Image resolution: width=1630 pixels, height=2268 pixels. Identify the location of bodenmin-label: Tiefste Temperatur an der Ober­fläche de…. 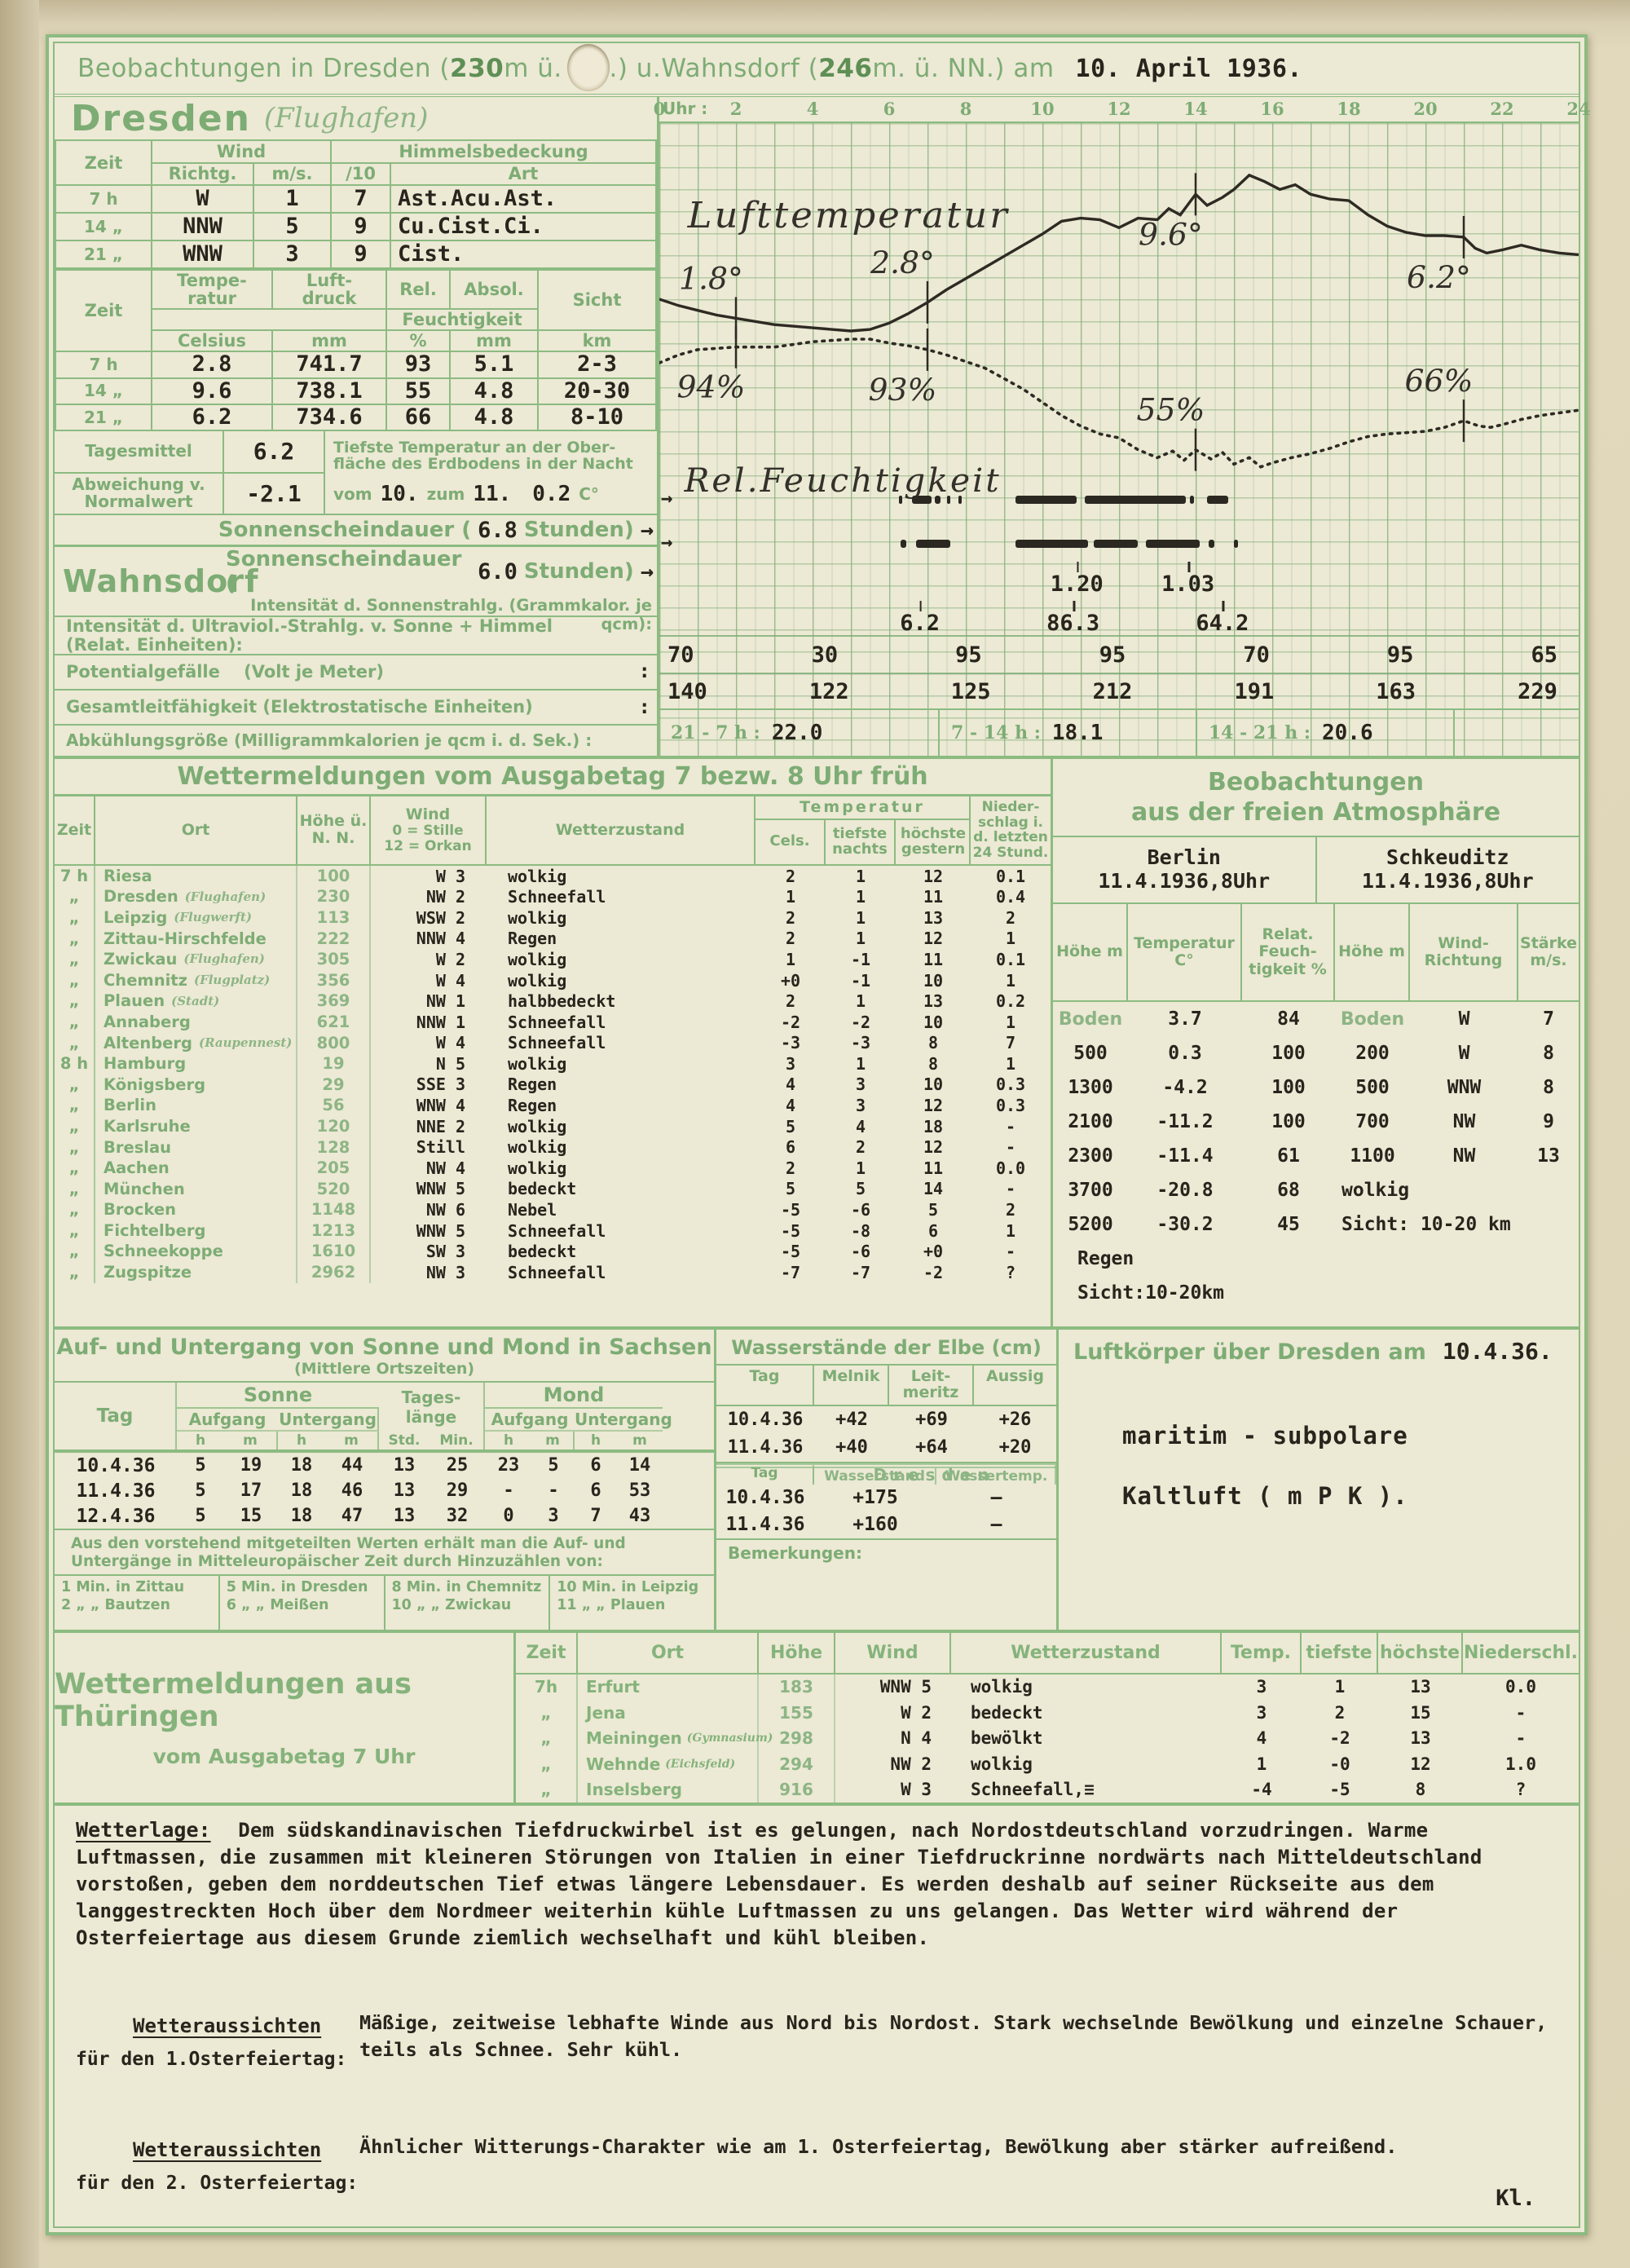
(483, 456).